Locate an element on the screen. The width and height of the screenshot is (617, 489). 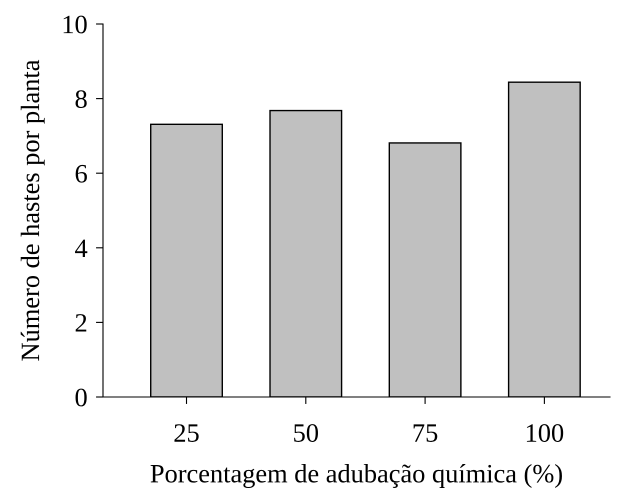
x-tick-label: 25 is located at coordinates (186, 433).